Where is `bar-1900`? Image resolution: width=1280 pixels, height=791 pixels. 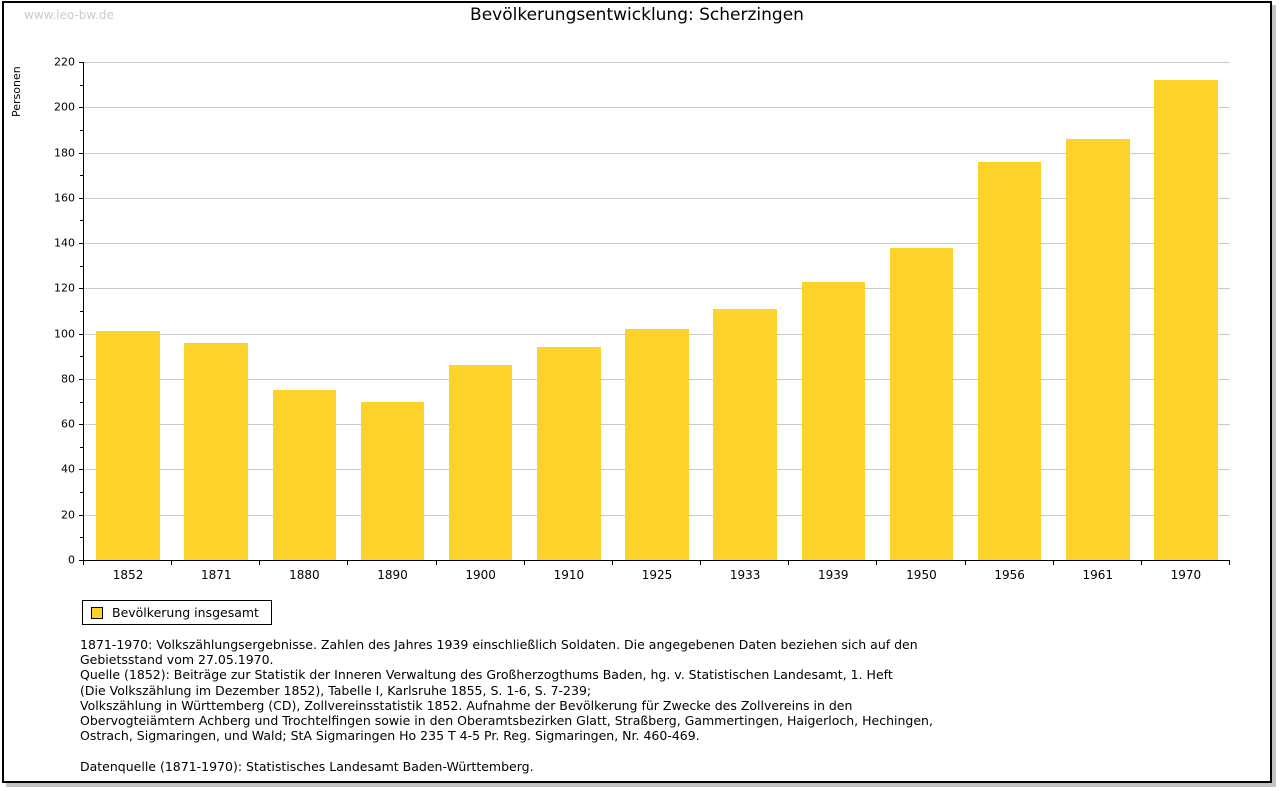
bar-1900 is located at coordinates (480, 462).